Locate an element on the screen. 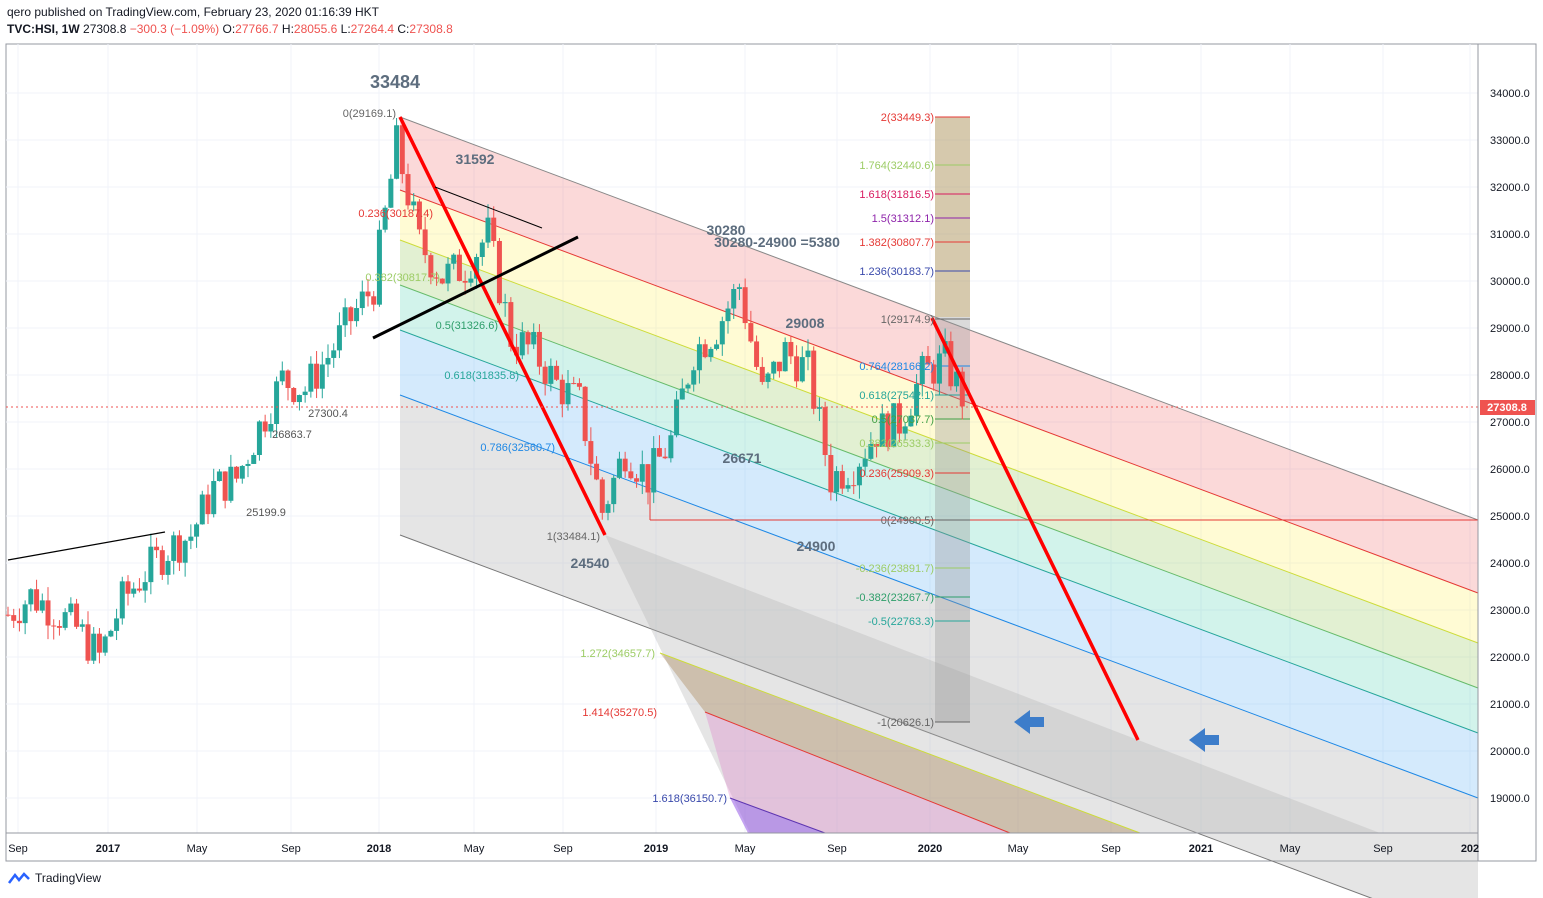  thin-trend-line is located at coordinates (488, 207).